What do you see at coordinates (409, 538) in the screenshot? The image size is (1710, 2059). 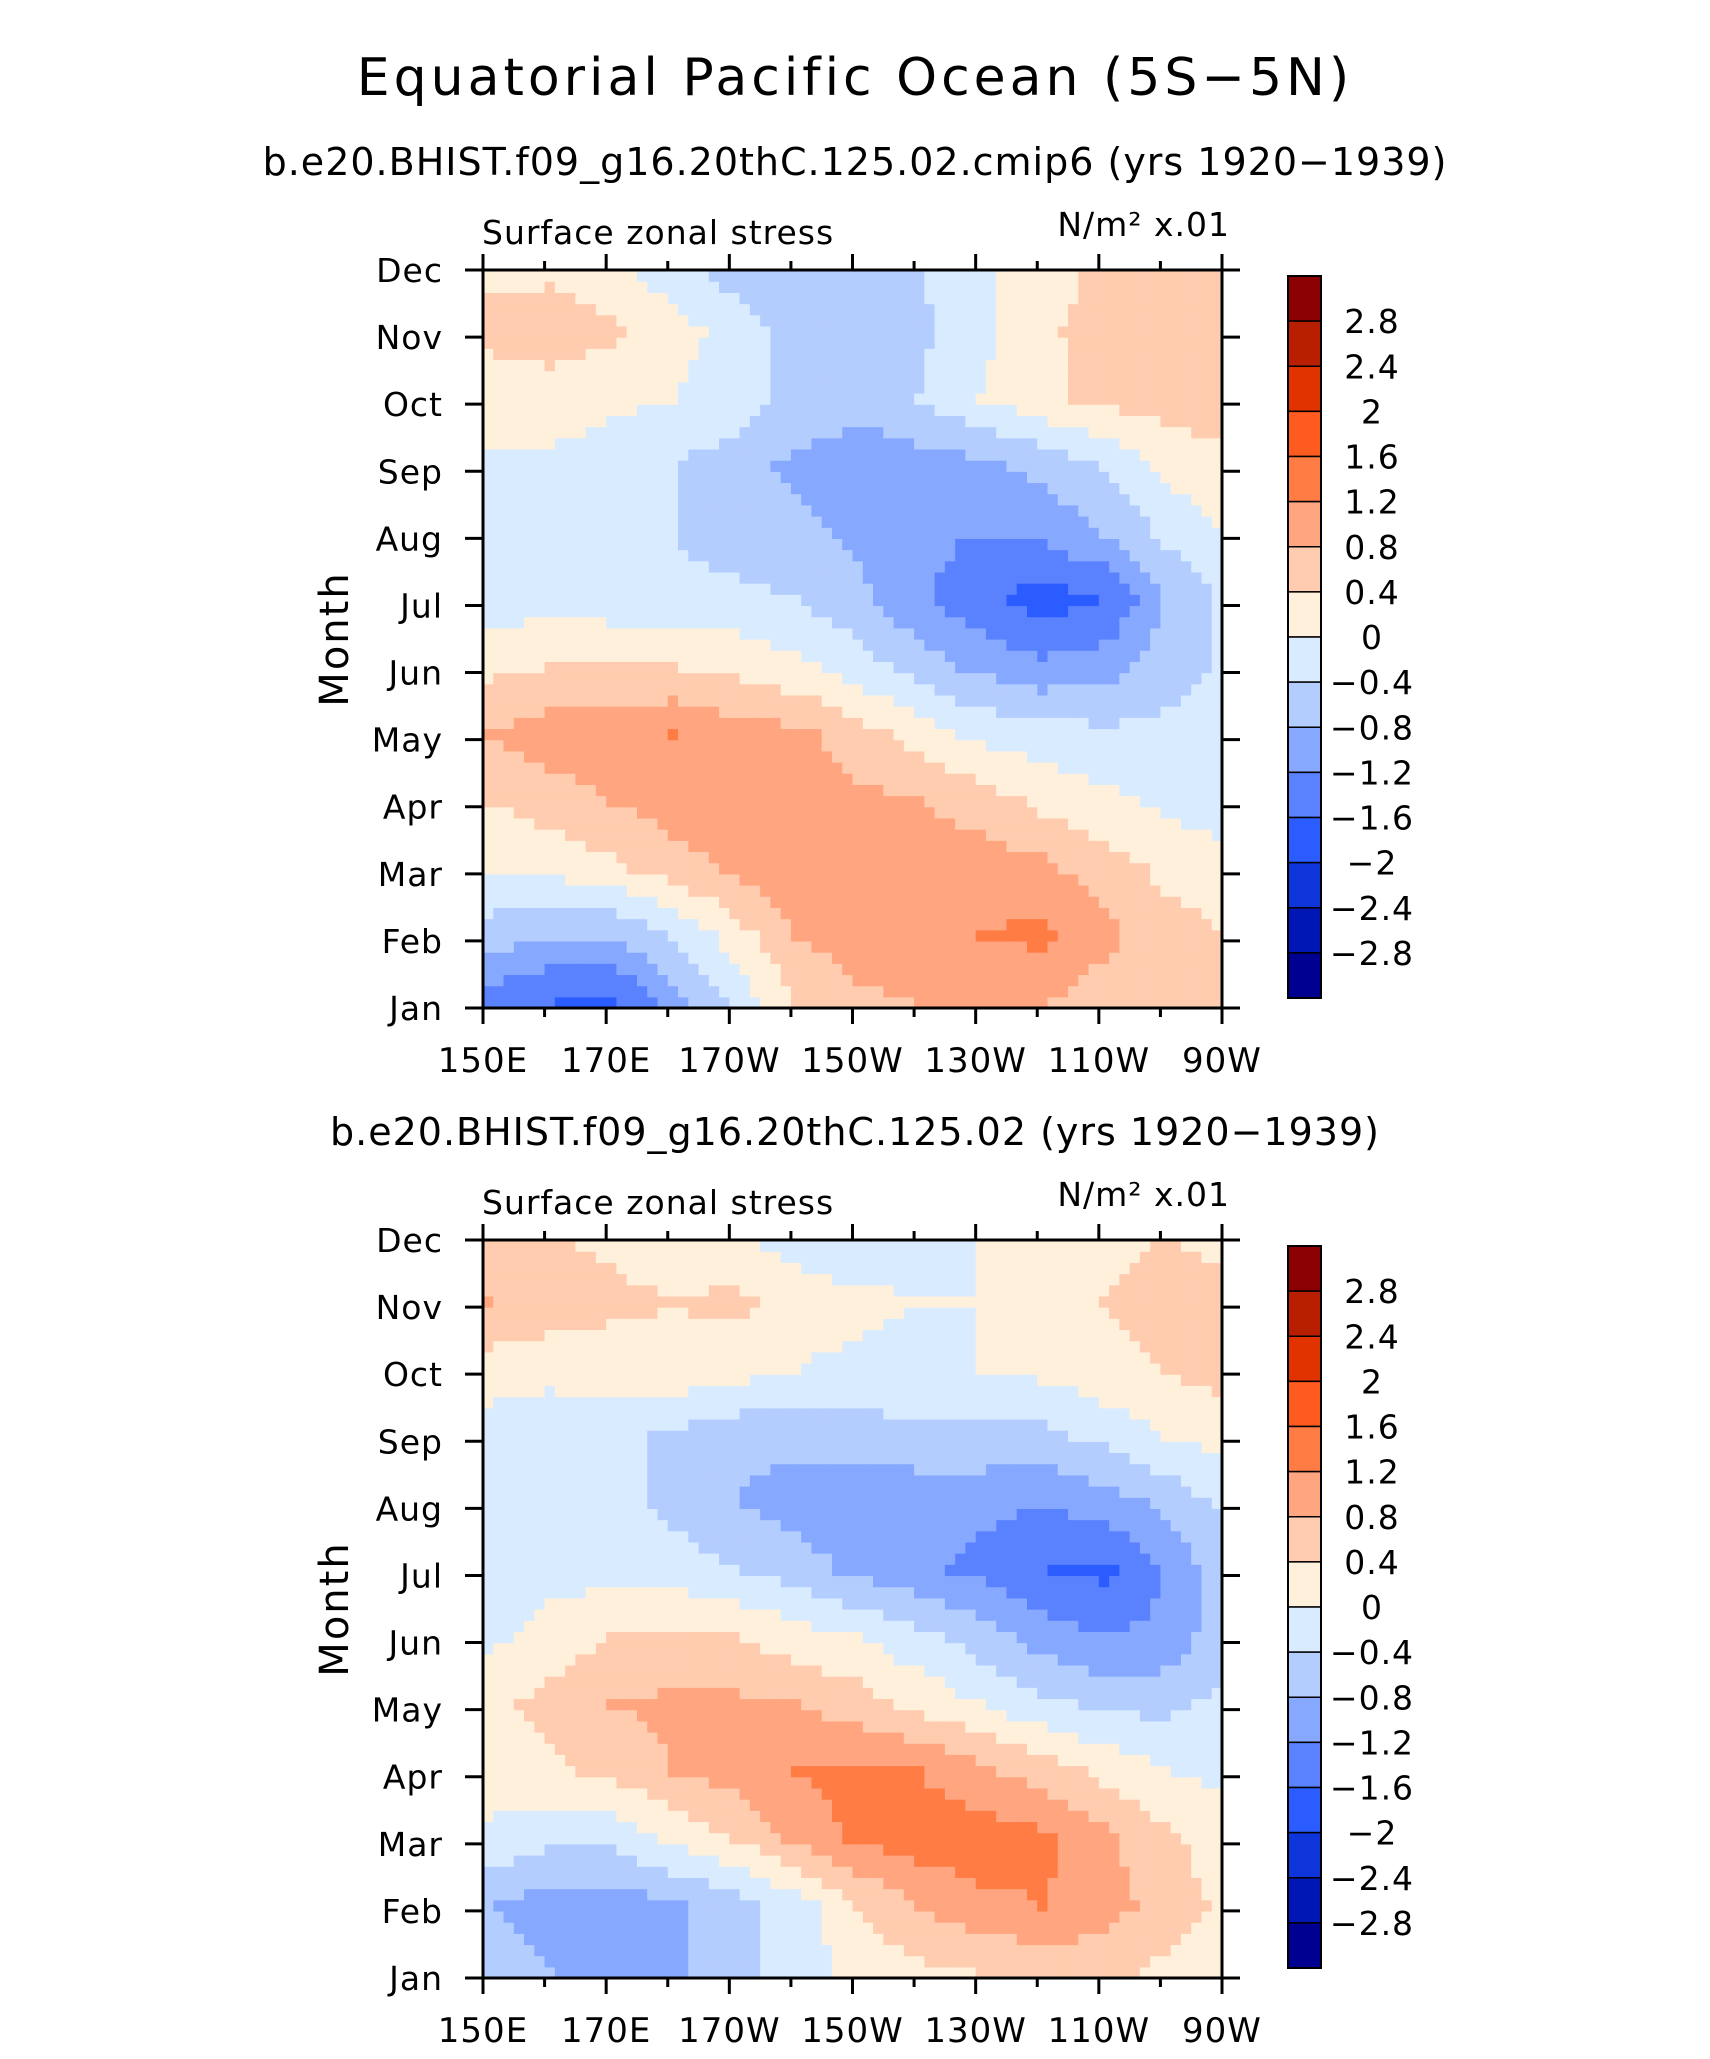 I see `y-tick-label: Aug` at bounding box center [409, 538].